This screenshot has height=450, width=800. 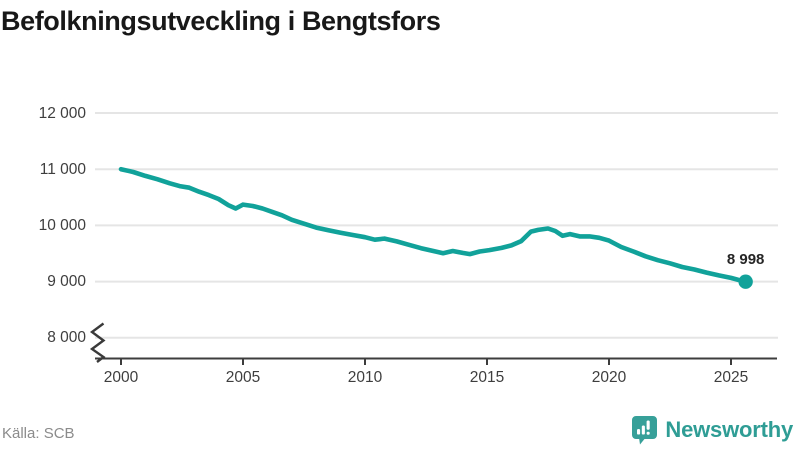 What do you see at coordinates (729, 429) in the screenshot?
I see `newsworthy-wordmark: Newsworthy` at bounding box center [729, 429].